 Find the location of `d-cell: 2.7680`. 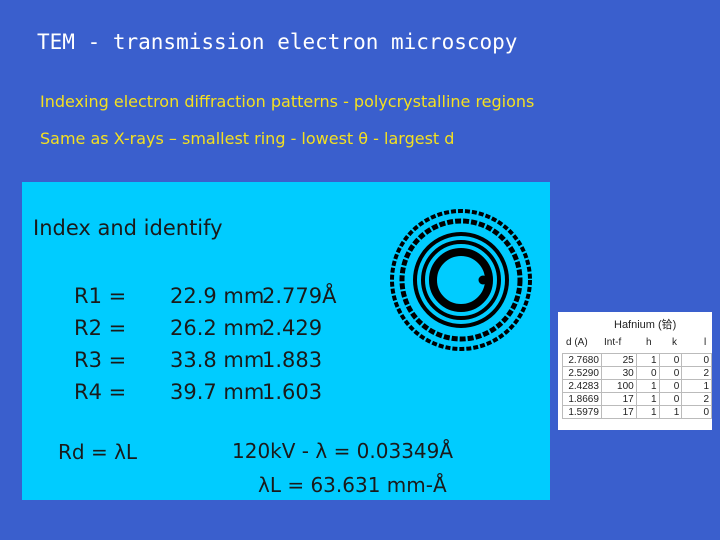

d-cell: 2.7680 is located at coordinates (582, 360).